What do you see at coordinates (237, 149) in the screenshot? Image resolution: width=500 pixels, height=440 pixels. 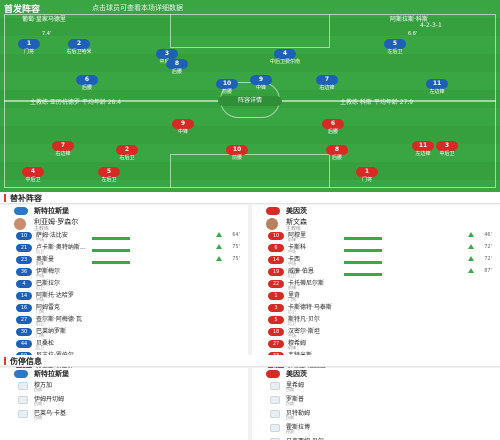 I see `red-player-marker: 10 前腰` at bounding box center [237, 149].